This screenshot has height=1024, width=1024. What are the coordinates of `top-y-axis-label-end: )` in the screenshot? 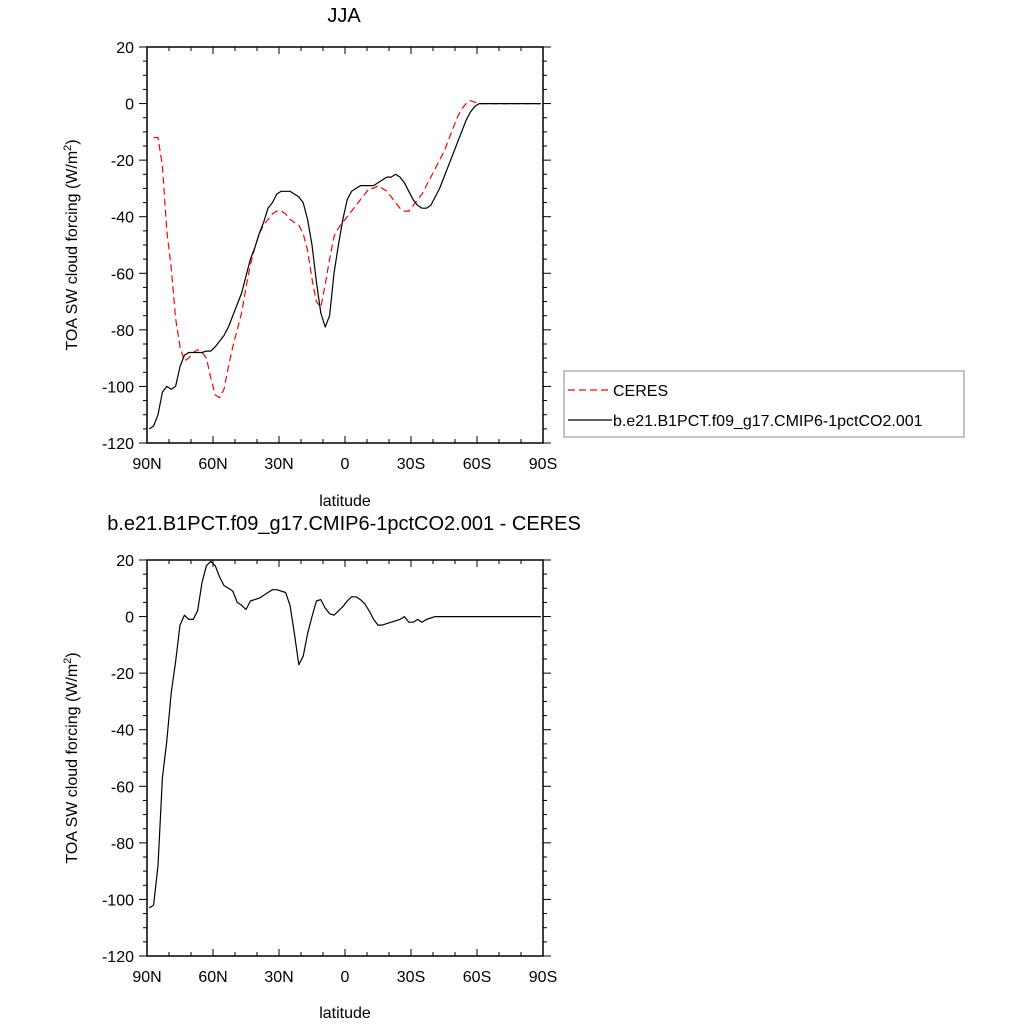 It's located at (72, 141).